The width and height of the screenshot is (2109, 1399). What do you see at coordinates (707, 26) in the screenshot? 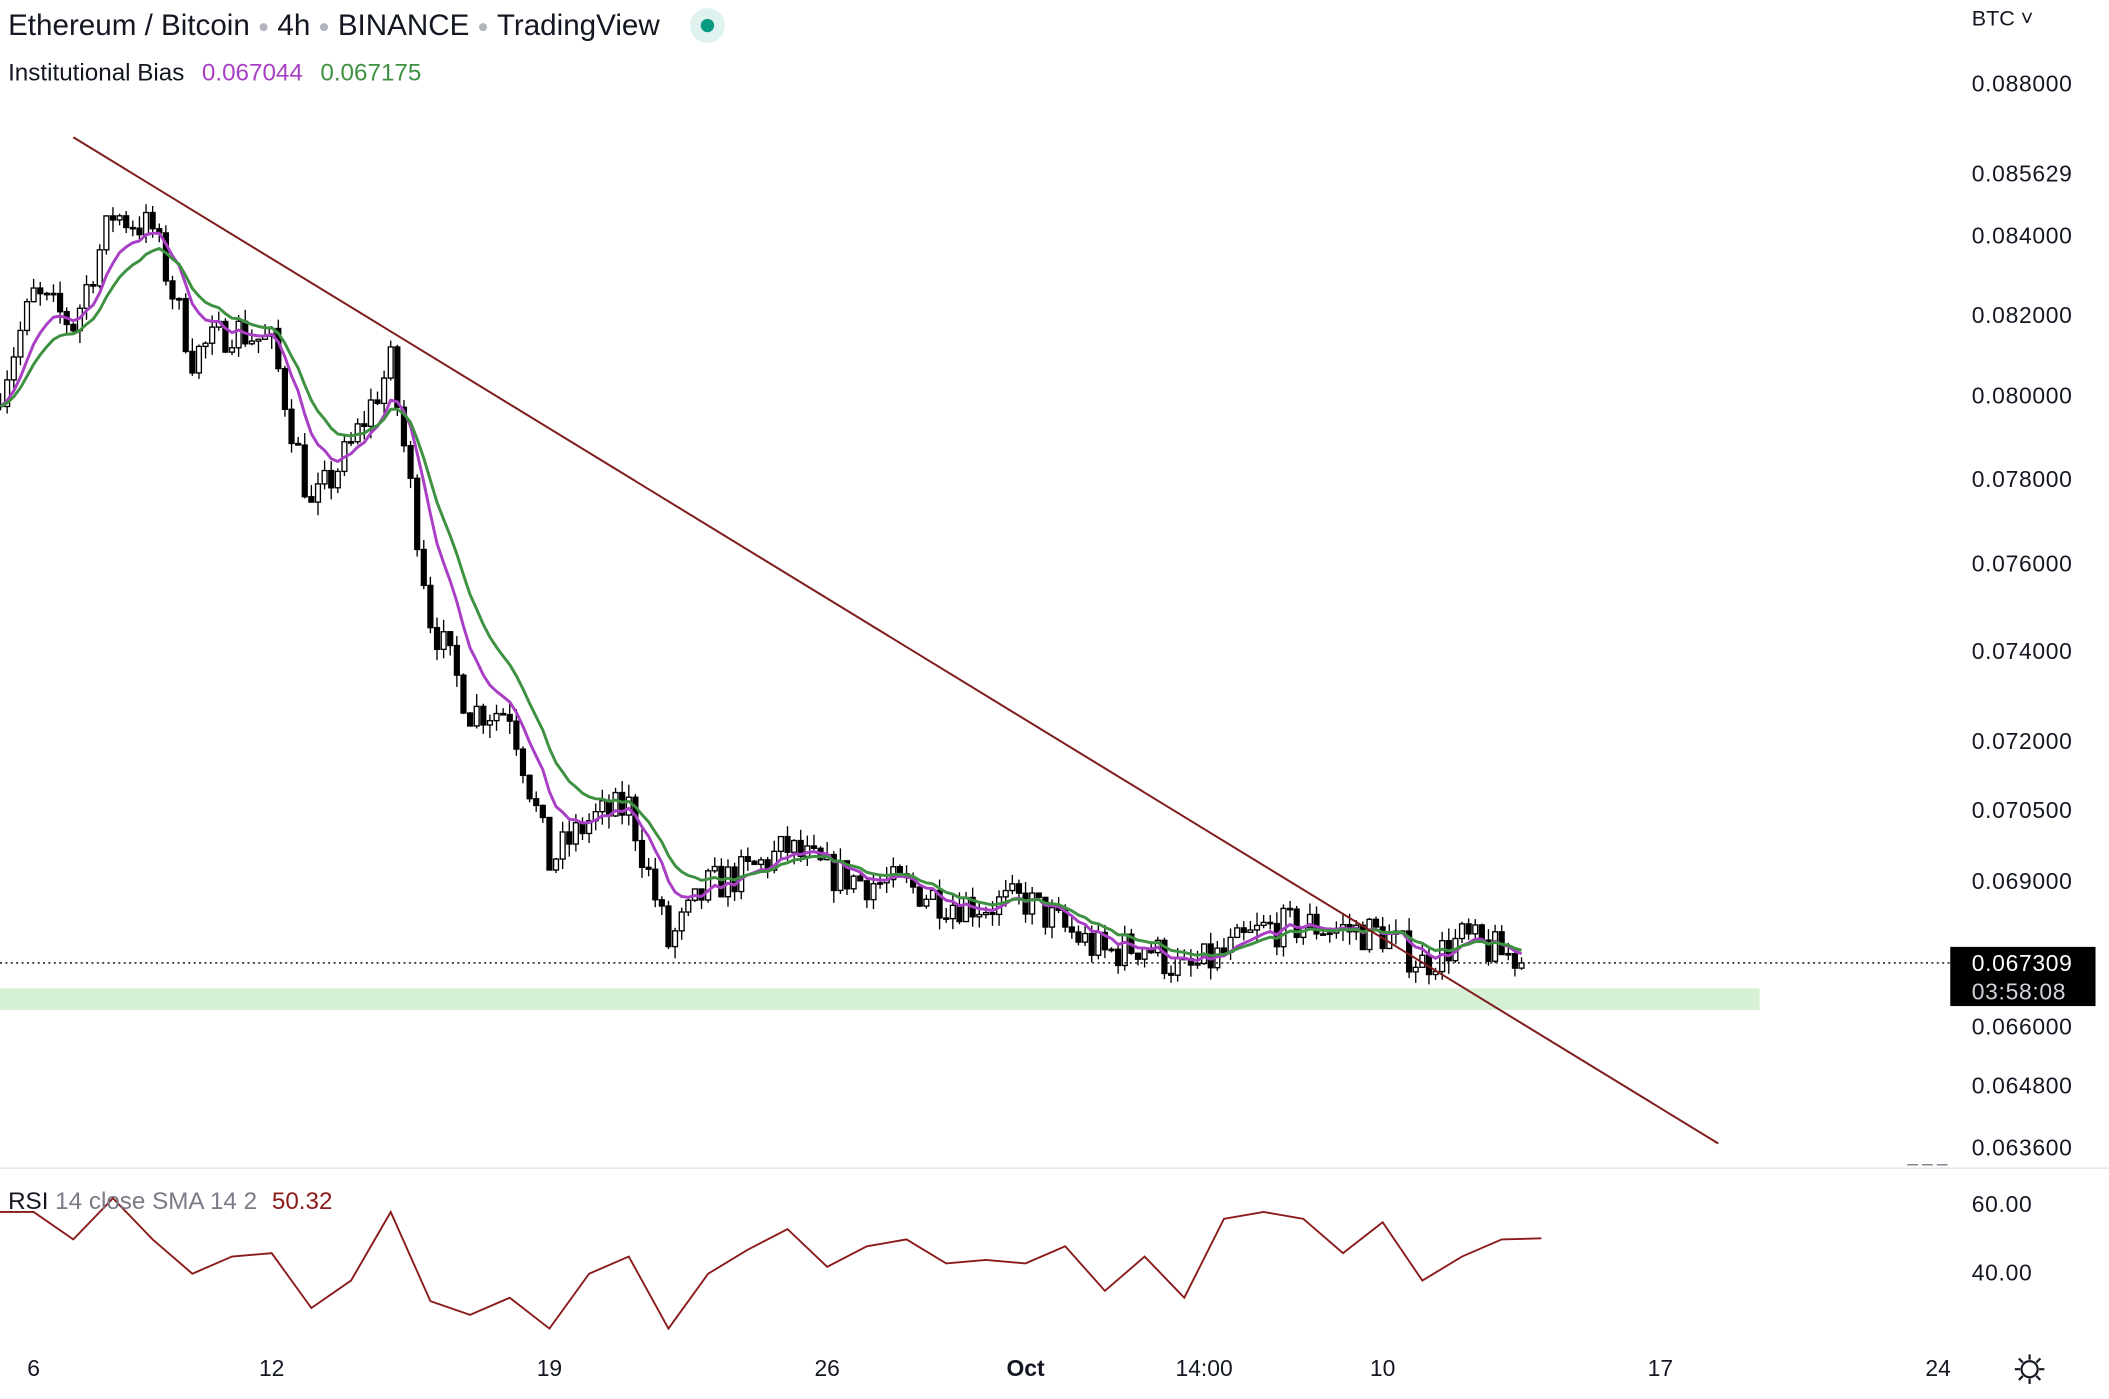
I see `market-open-dot-icon` at bounding box center [707, 26].